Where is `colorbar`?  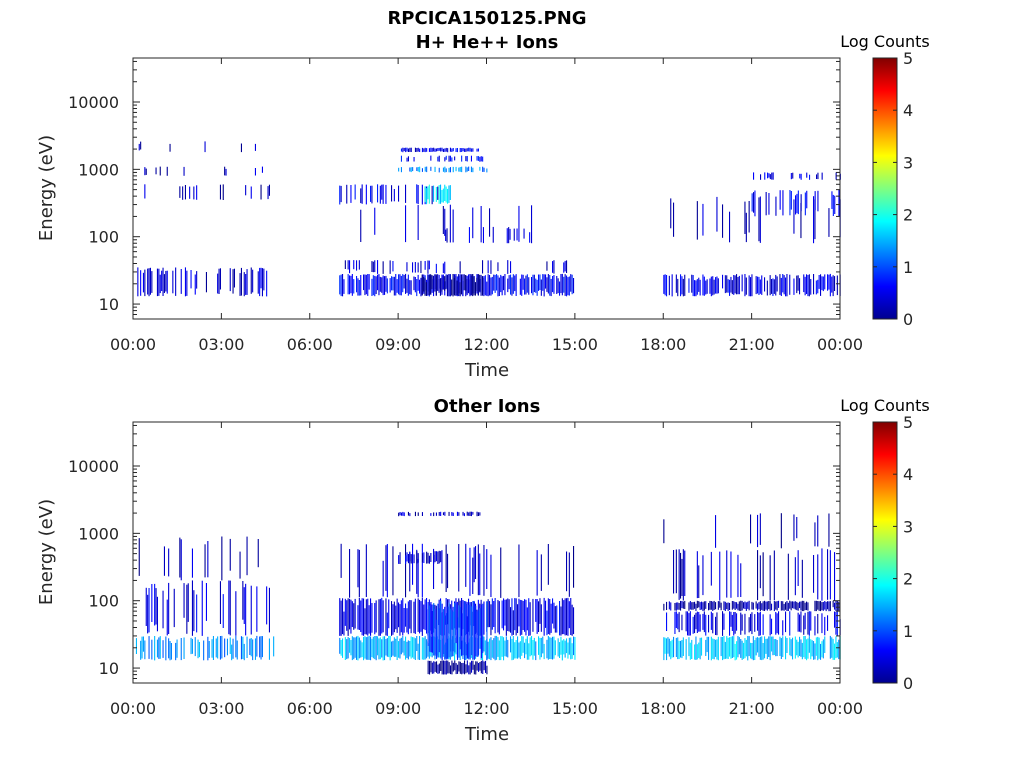 colorbar is located at coordinates (885, 552).